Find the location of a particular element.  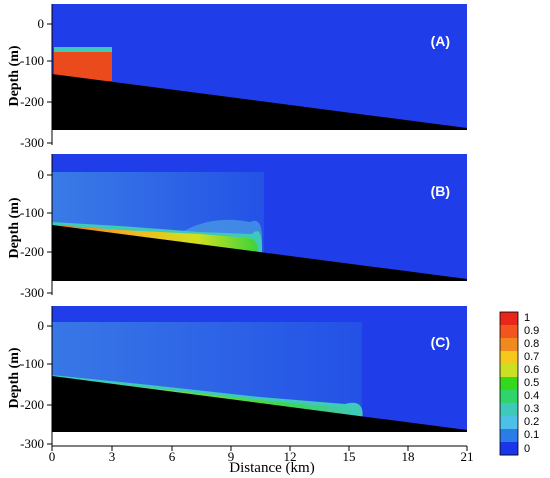

panel-b-label: (B) is located at coordinates (440, 191).